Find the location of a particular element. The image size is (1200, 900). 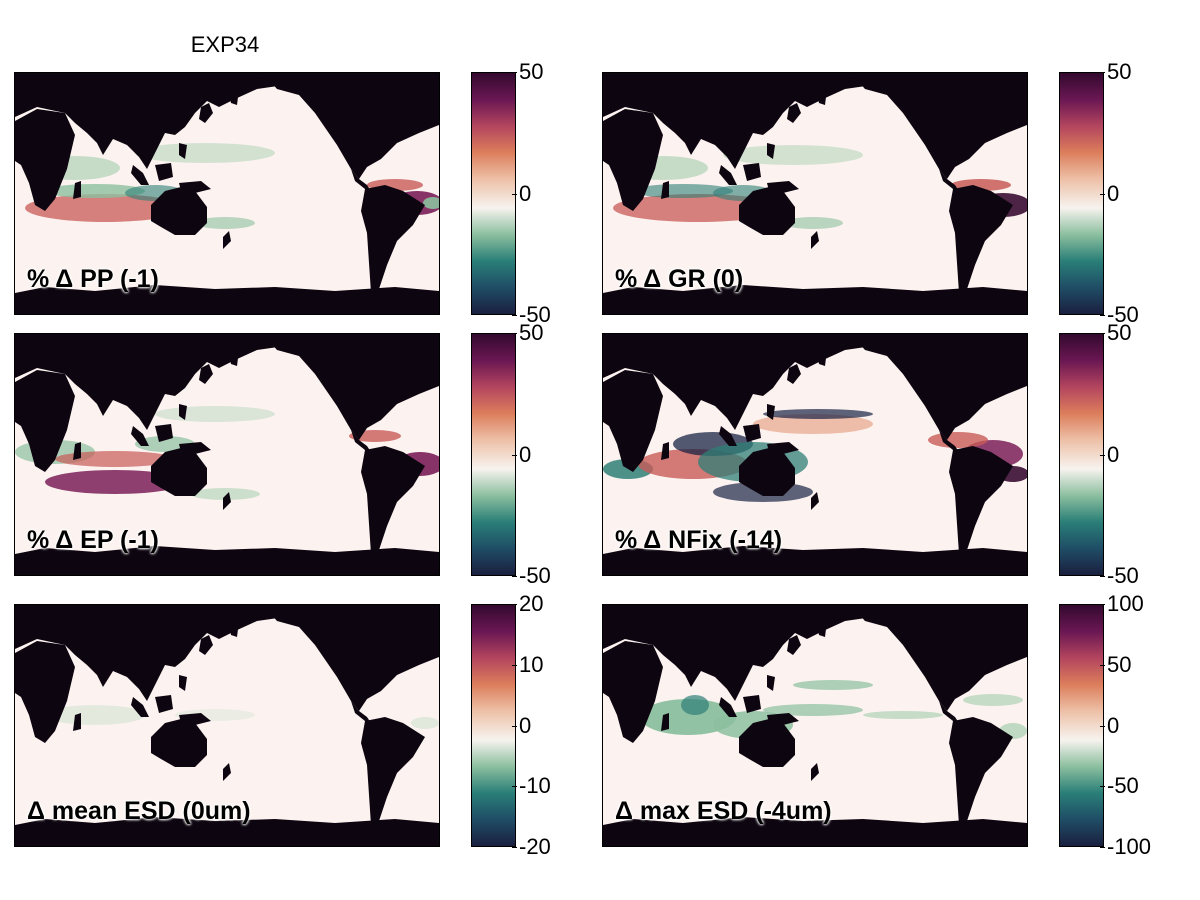

colorbar-ep is located at coordinates (493, 454).